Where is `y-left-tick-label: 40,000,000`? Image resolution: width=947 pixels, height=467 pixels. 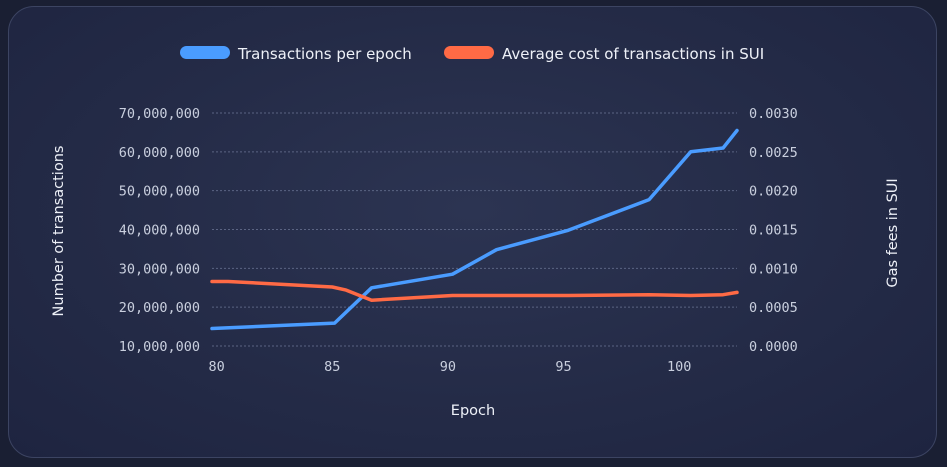 y-left-tick-label: 40,000,000 is located at coordinates (159, 231).